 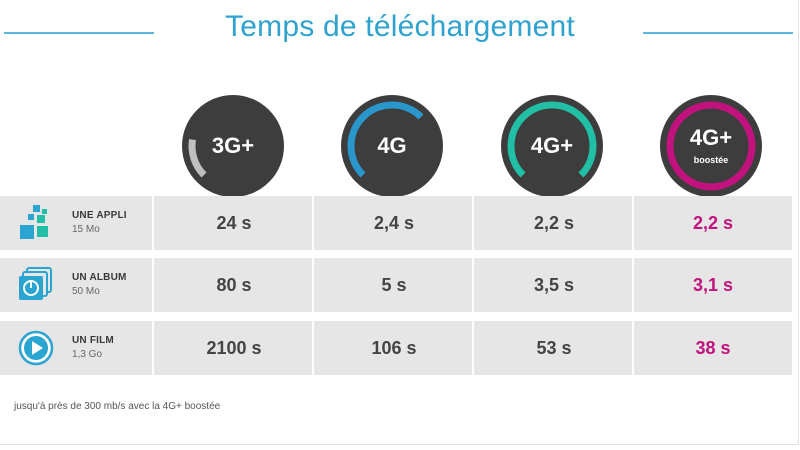 I want to click on value-4g: 2,4 s, so click(x=394, y=223).